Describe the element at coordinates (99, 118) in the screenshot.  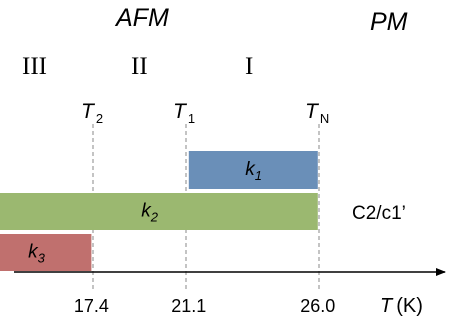
I see `t2-subscript: 2` at that location.